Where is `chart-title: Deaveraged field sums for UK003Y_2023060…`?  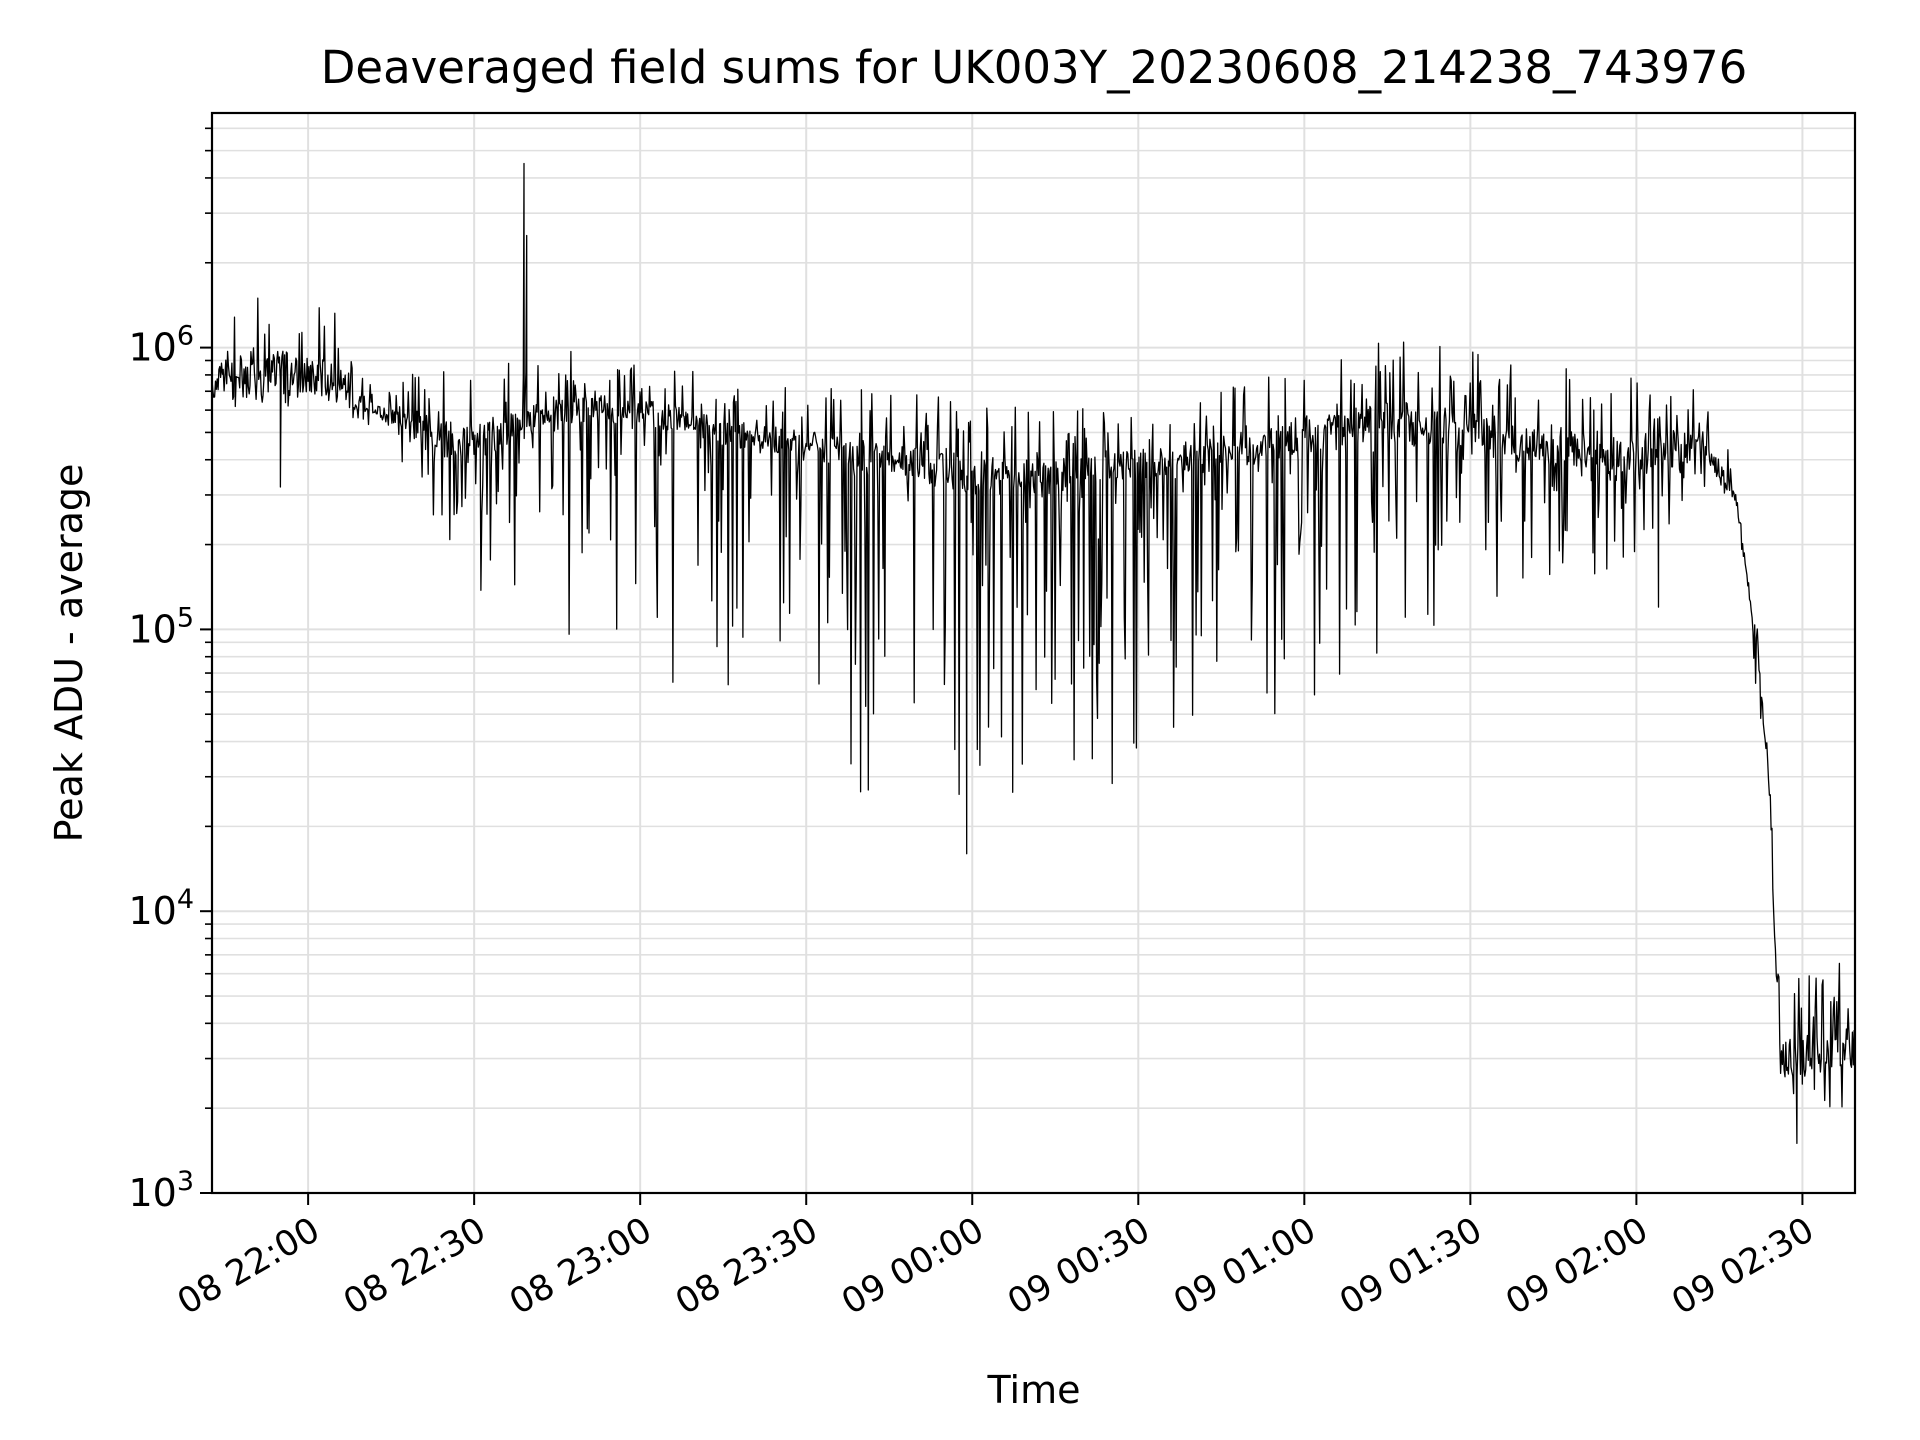
chart-title: Deaveraged field sums for UK003Y_2023060… is located at coordinates (1034, 67).